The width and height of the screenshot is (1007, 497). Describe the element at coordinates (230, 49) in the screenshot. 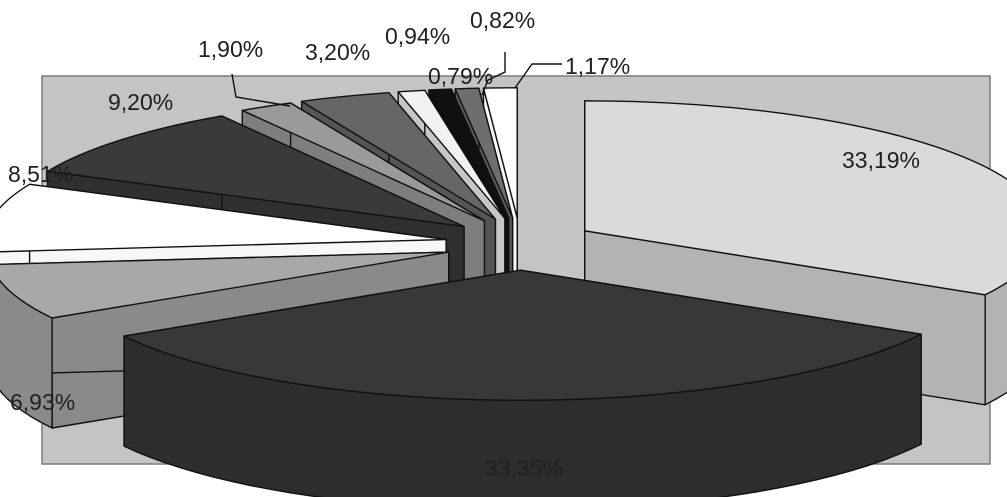

I see `data-label-5: 1,90%` at that location.